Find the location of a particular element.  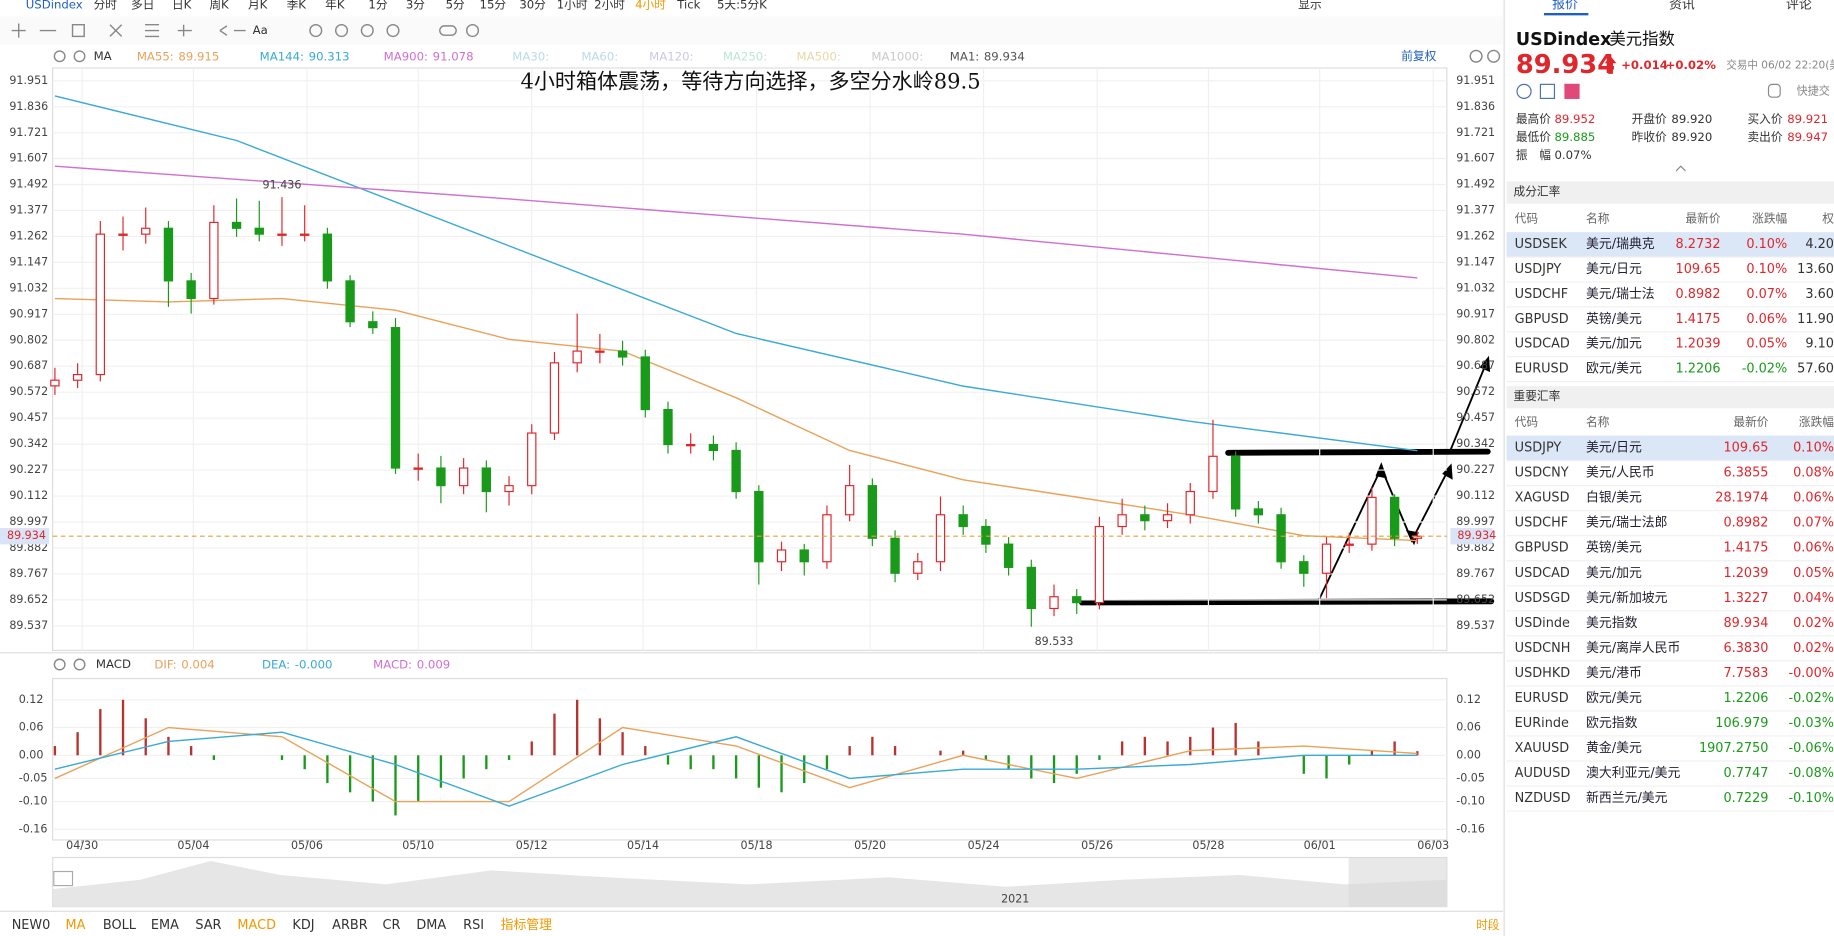

table-cell: 新西兰元/美元 is located at coordinates (1627, 798).